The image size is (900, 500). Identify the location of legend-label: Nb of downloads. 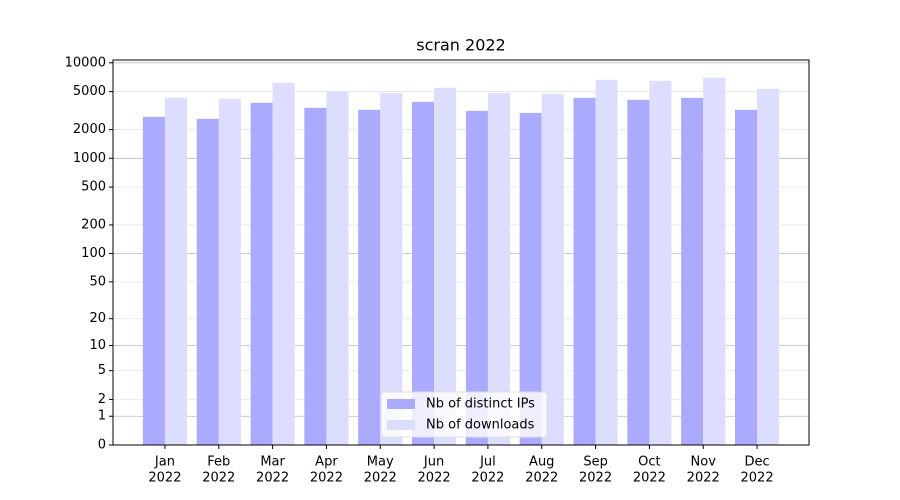
(480, 425).